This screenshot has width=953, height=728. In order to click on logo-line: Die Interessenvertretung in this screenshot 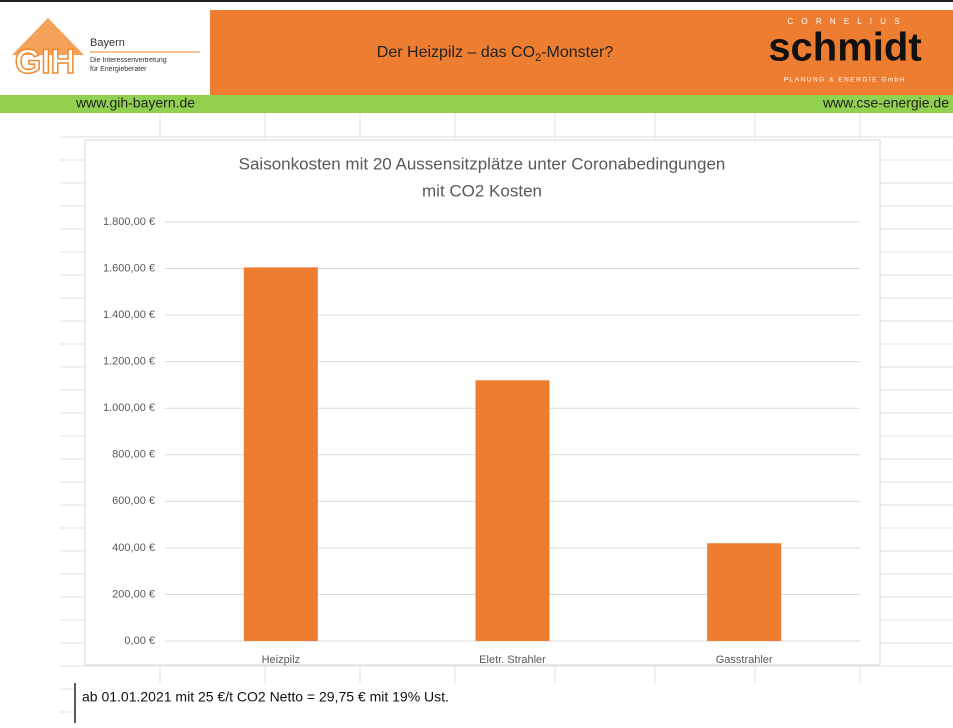, I will do `click(128, 60)`.